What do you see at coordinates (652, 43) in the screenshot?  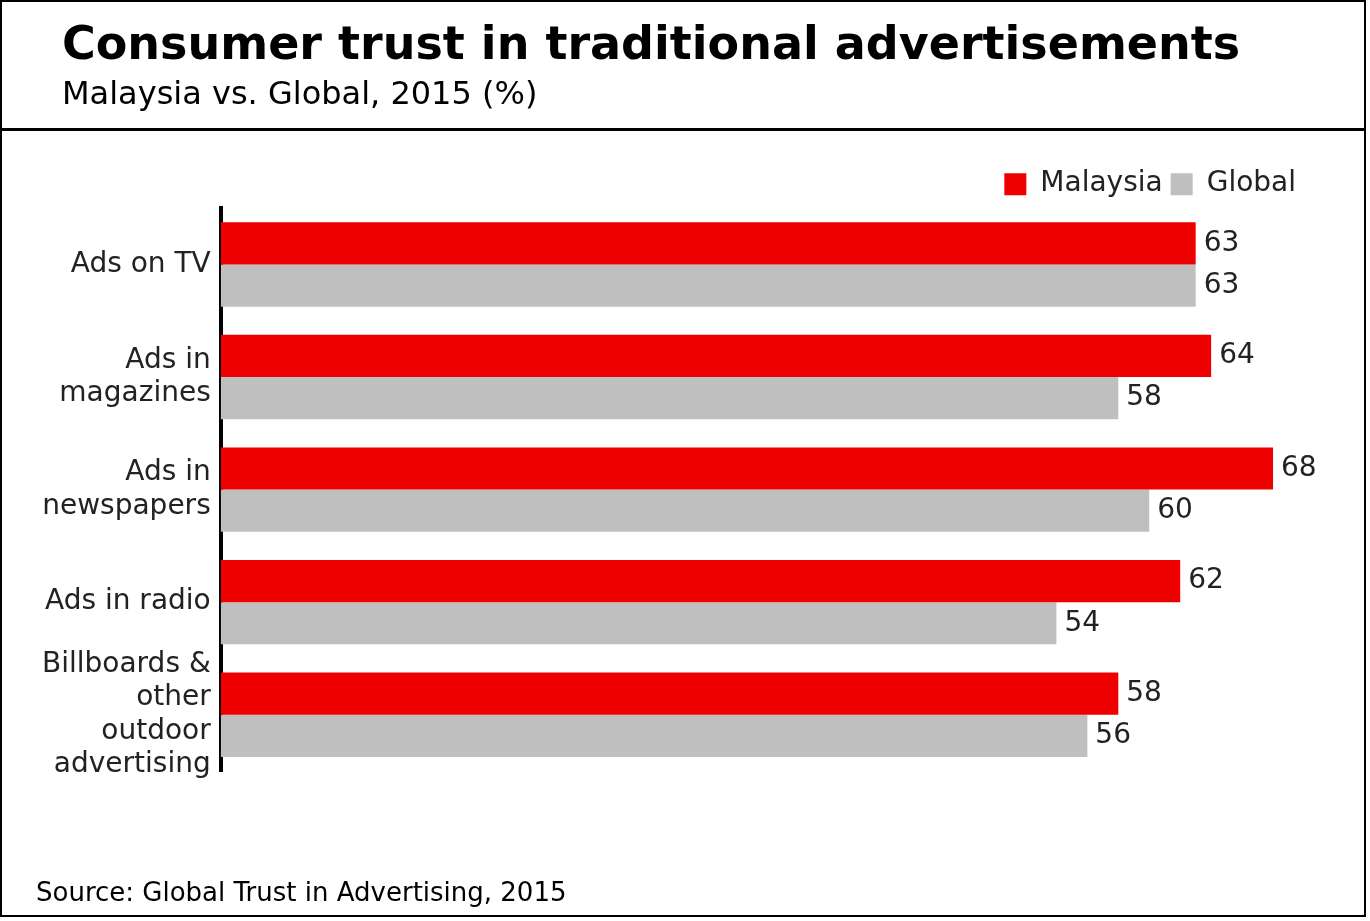 I see `chart-title: Consumer trust in traditional advertisements` at bounding box center [652, 43].